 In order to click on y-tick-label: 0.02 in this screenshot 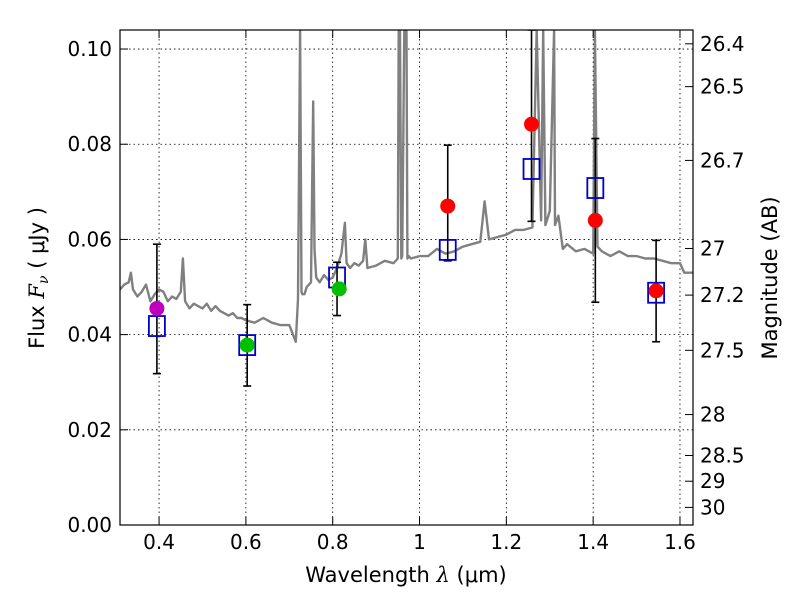, I will do `click(89, 430)`.